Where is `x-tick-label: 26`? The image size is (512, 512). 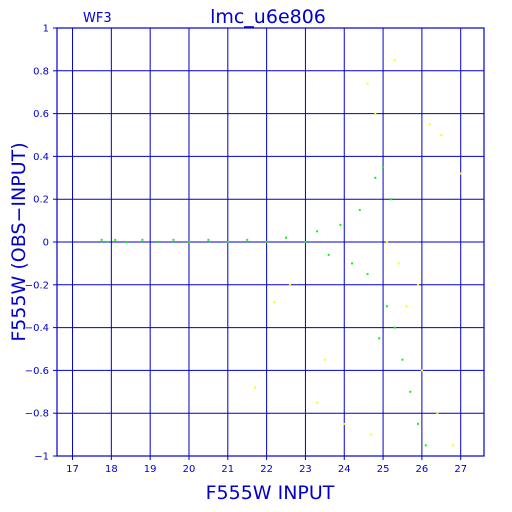
x-tick-label: 26 is located at coordinates (422, 469).